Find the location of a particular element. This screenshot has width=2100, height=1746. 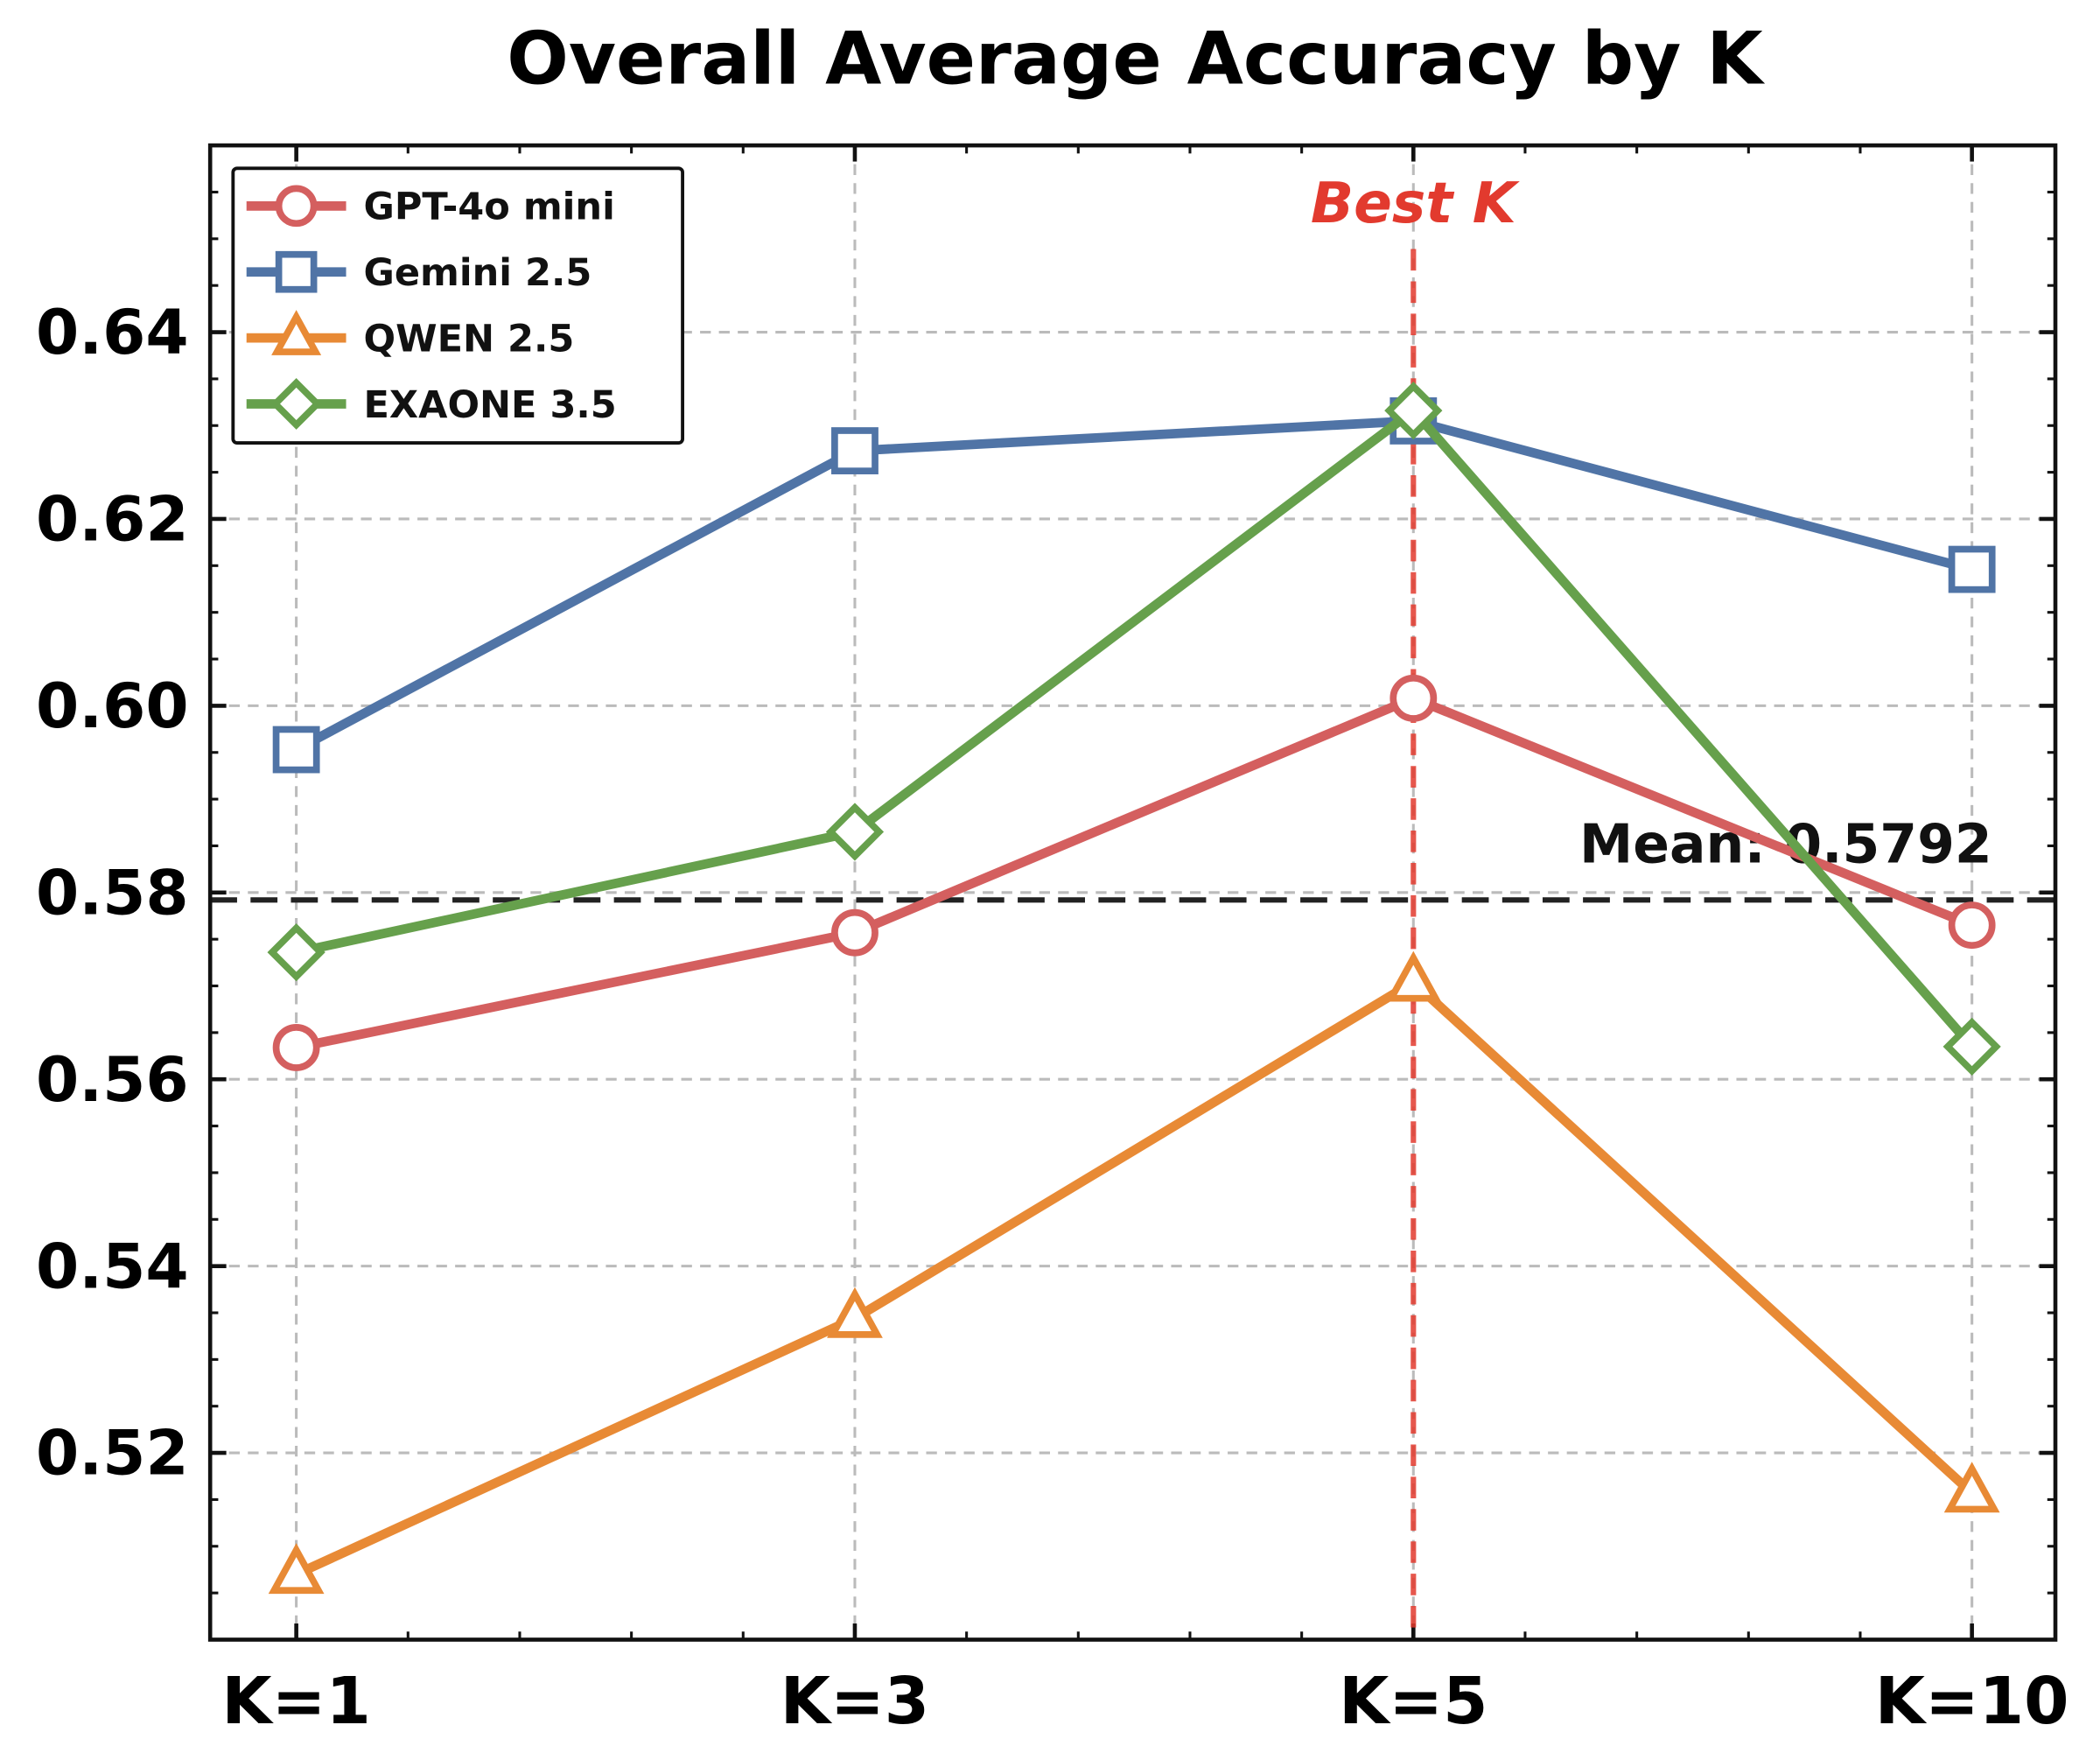

legend: GPT-4o mini Gemini 2.5 QWEN 2.5 EXAONE 3.5 is located at coordinates (458, 305).